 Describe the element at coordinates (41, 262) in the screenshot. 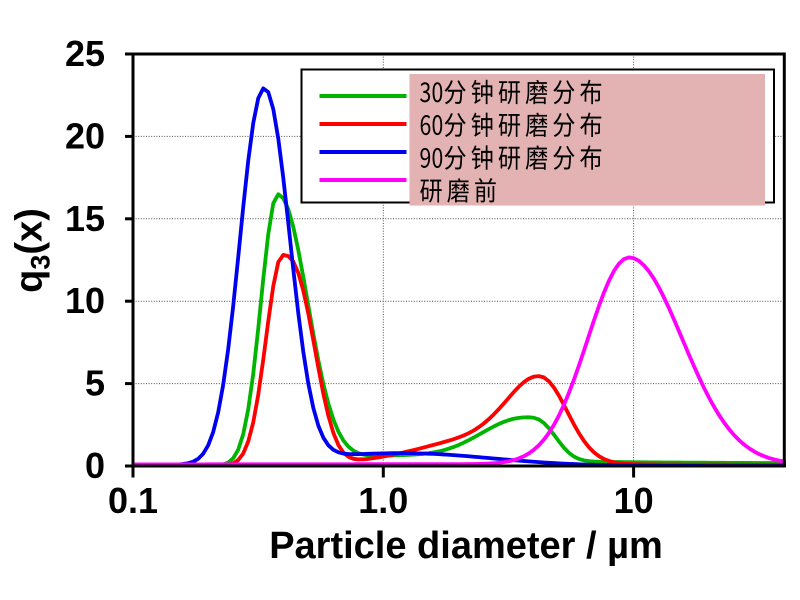

I see `y-title-subscript: 3` at that location.